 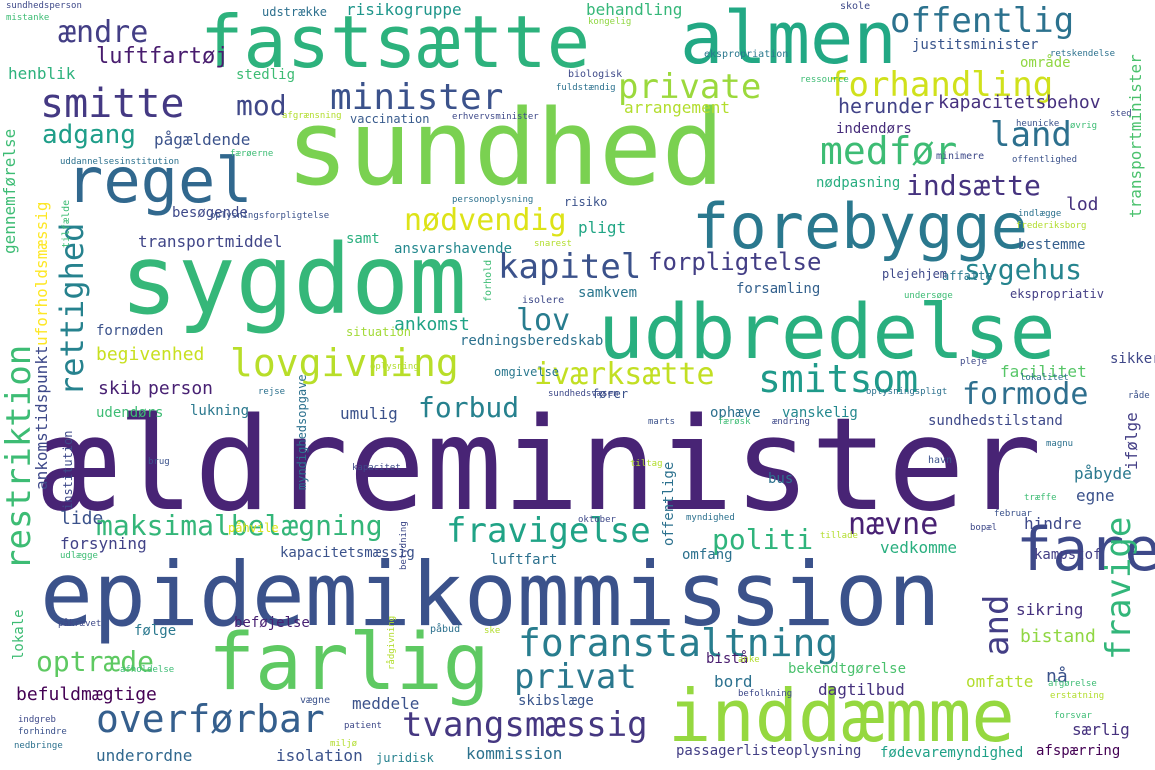 What do you see at coordinates (210, 719) in the screenshot?
I see `word-overfoerbar: overførbar` at bounding box center [210, 719].